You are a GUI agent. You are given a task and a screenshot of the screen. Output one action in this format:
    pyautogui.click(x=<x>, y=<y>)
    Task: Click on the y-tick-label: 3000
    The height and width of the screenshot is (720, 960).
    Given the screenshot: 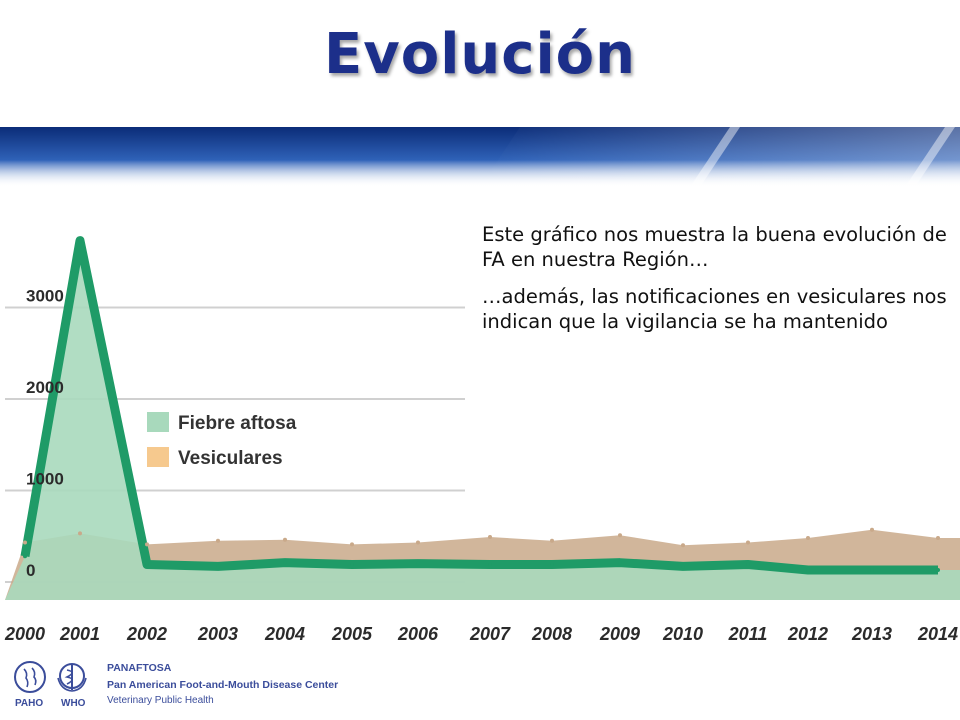 What is the action you would take?
    pyautogui.click(x=45, y=296)
    